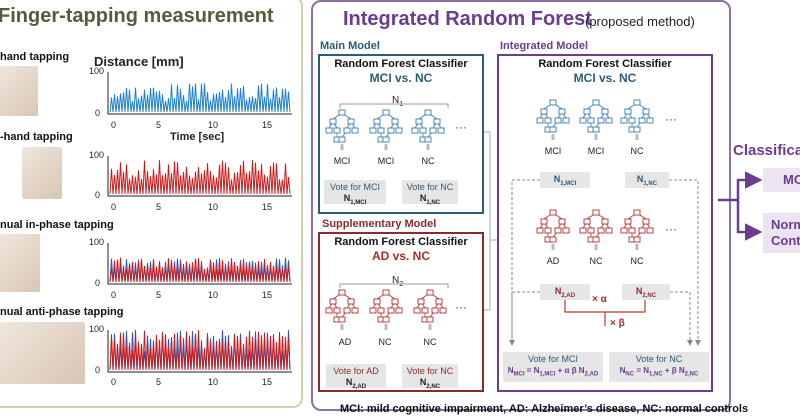 The width and height of the screenshot is (800, 419). I want to click on alpha-multiplier: × α, so click(599, 299).